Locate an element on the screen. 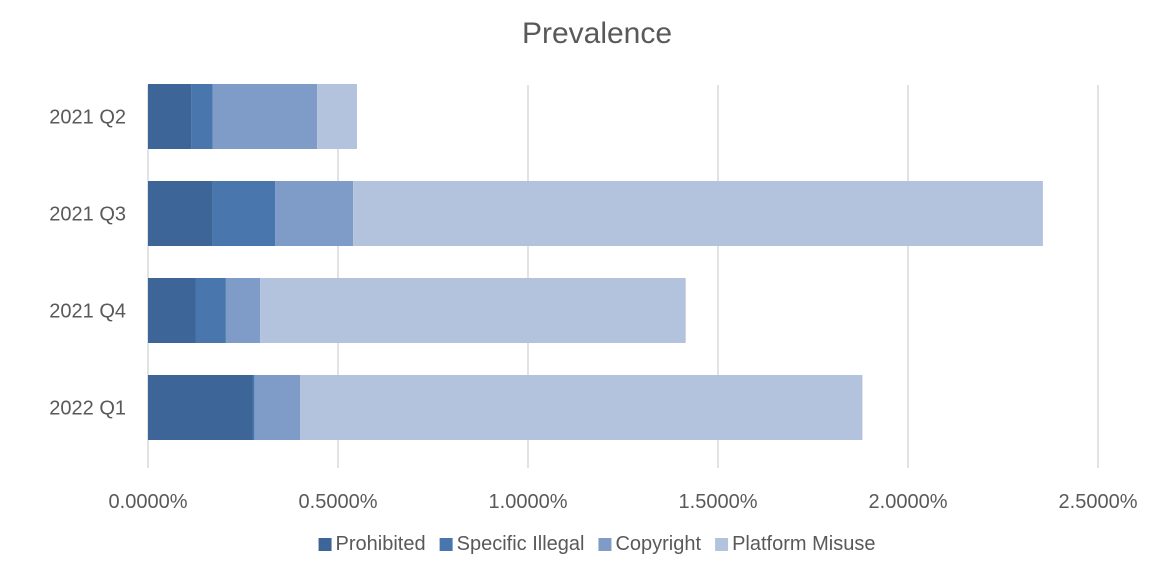 Image resolution: width=1154 pixels, height=565 pixels. legend-item: Platform Misuse is located at coordinates (795, 544).